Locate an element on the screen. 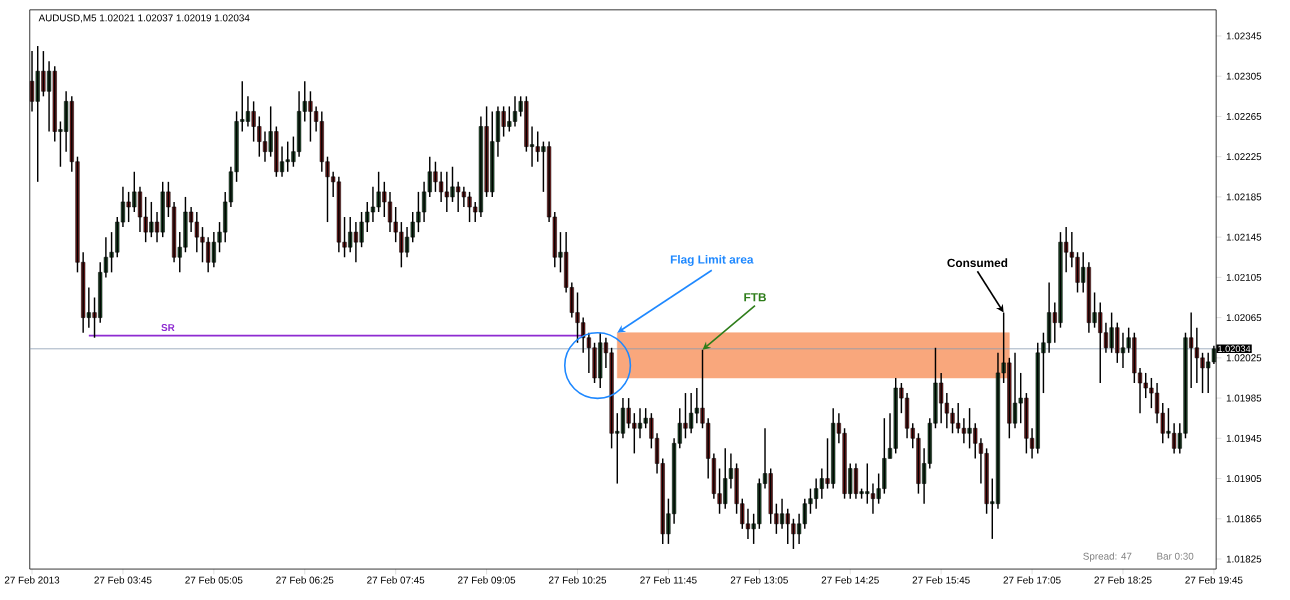  y-tick-label: 1.02145 is located at coordinates (1244, 237).